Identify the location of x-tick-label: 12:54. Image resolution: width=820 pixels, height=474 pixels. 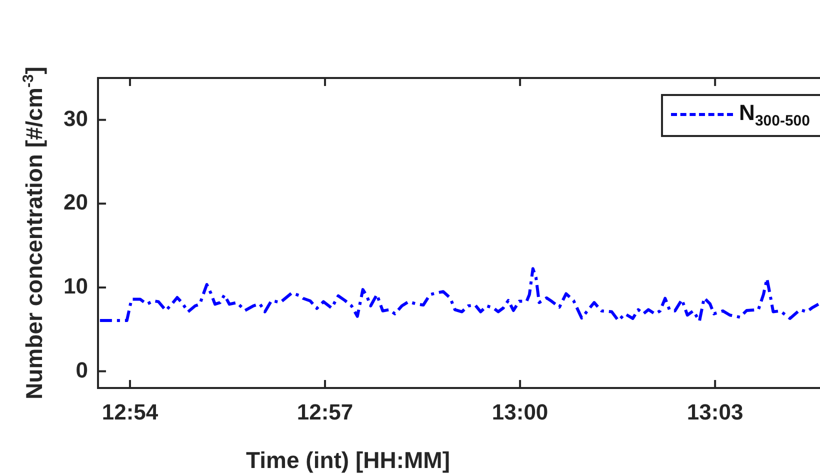
(130, 411).